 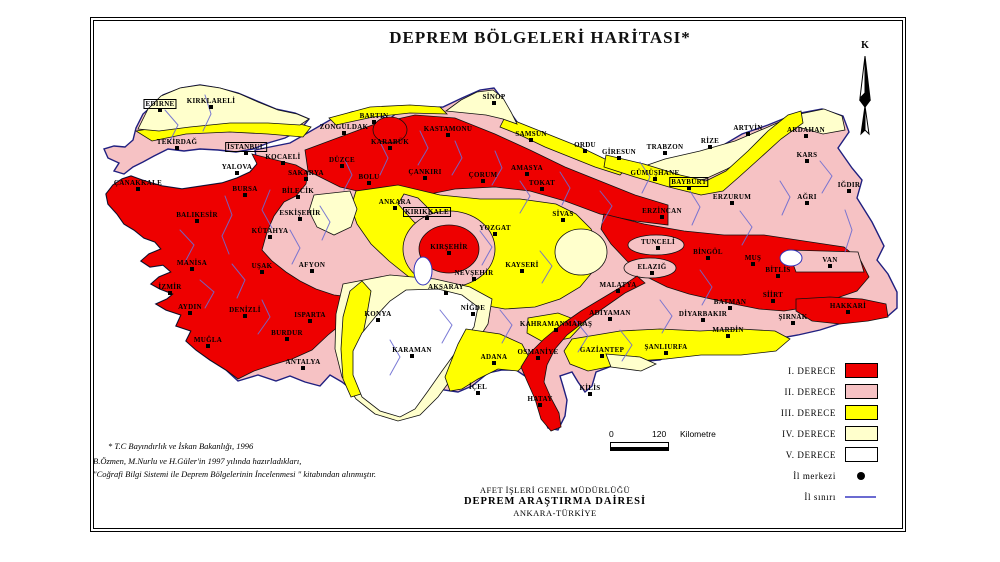 What do you see at coordinates (806, 130) in the screenshot?
I see `city-label: ARDAHAN` at bounding box center [806, 130].